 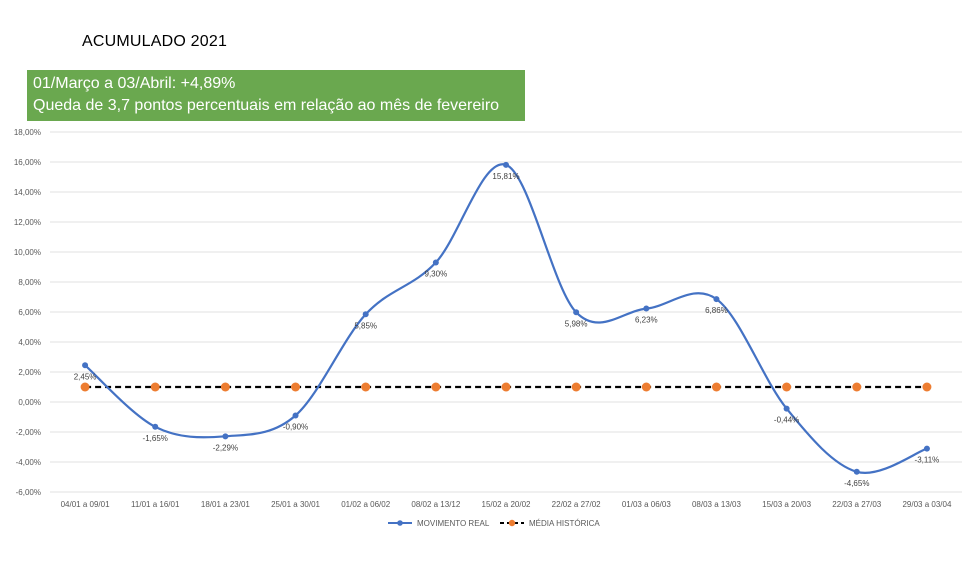 I want to click on x-tick-label: 25/01 a 30/01, so click(x=295, y=504).